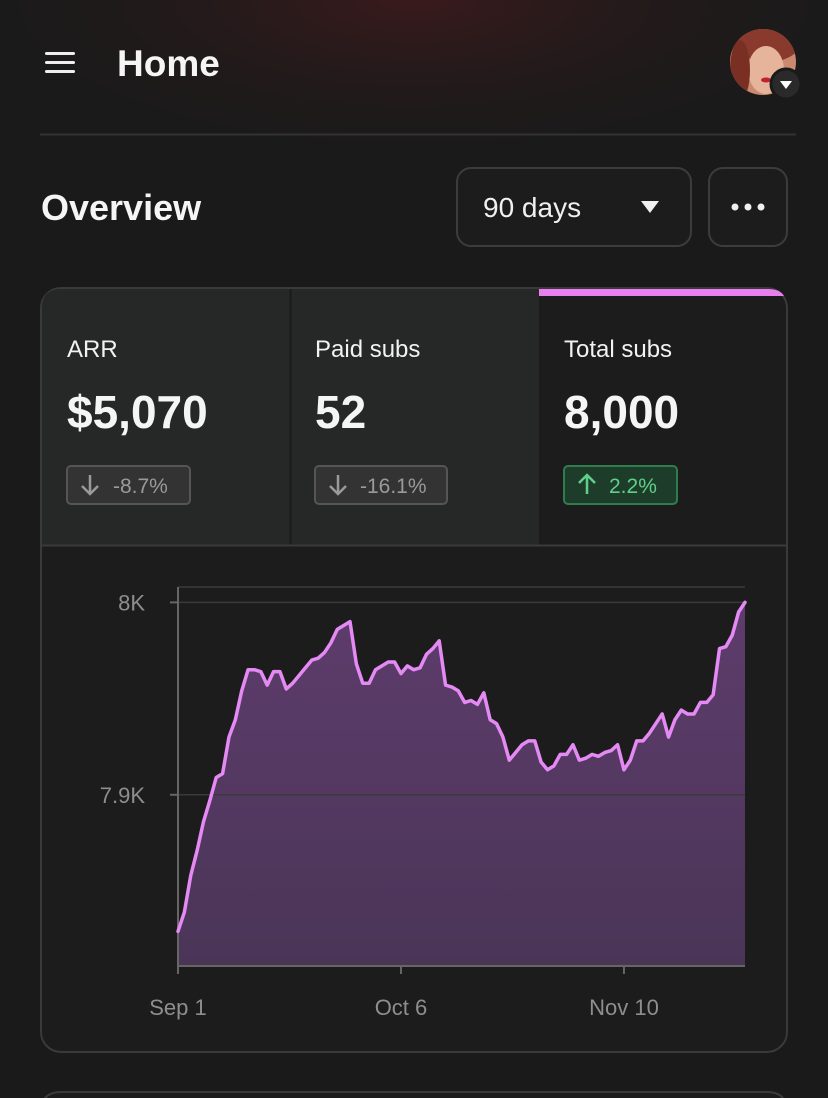  I want to click on stat-value: $5,070, so click(137, 412).